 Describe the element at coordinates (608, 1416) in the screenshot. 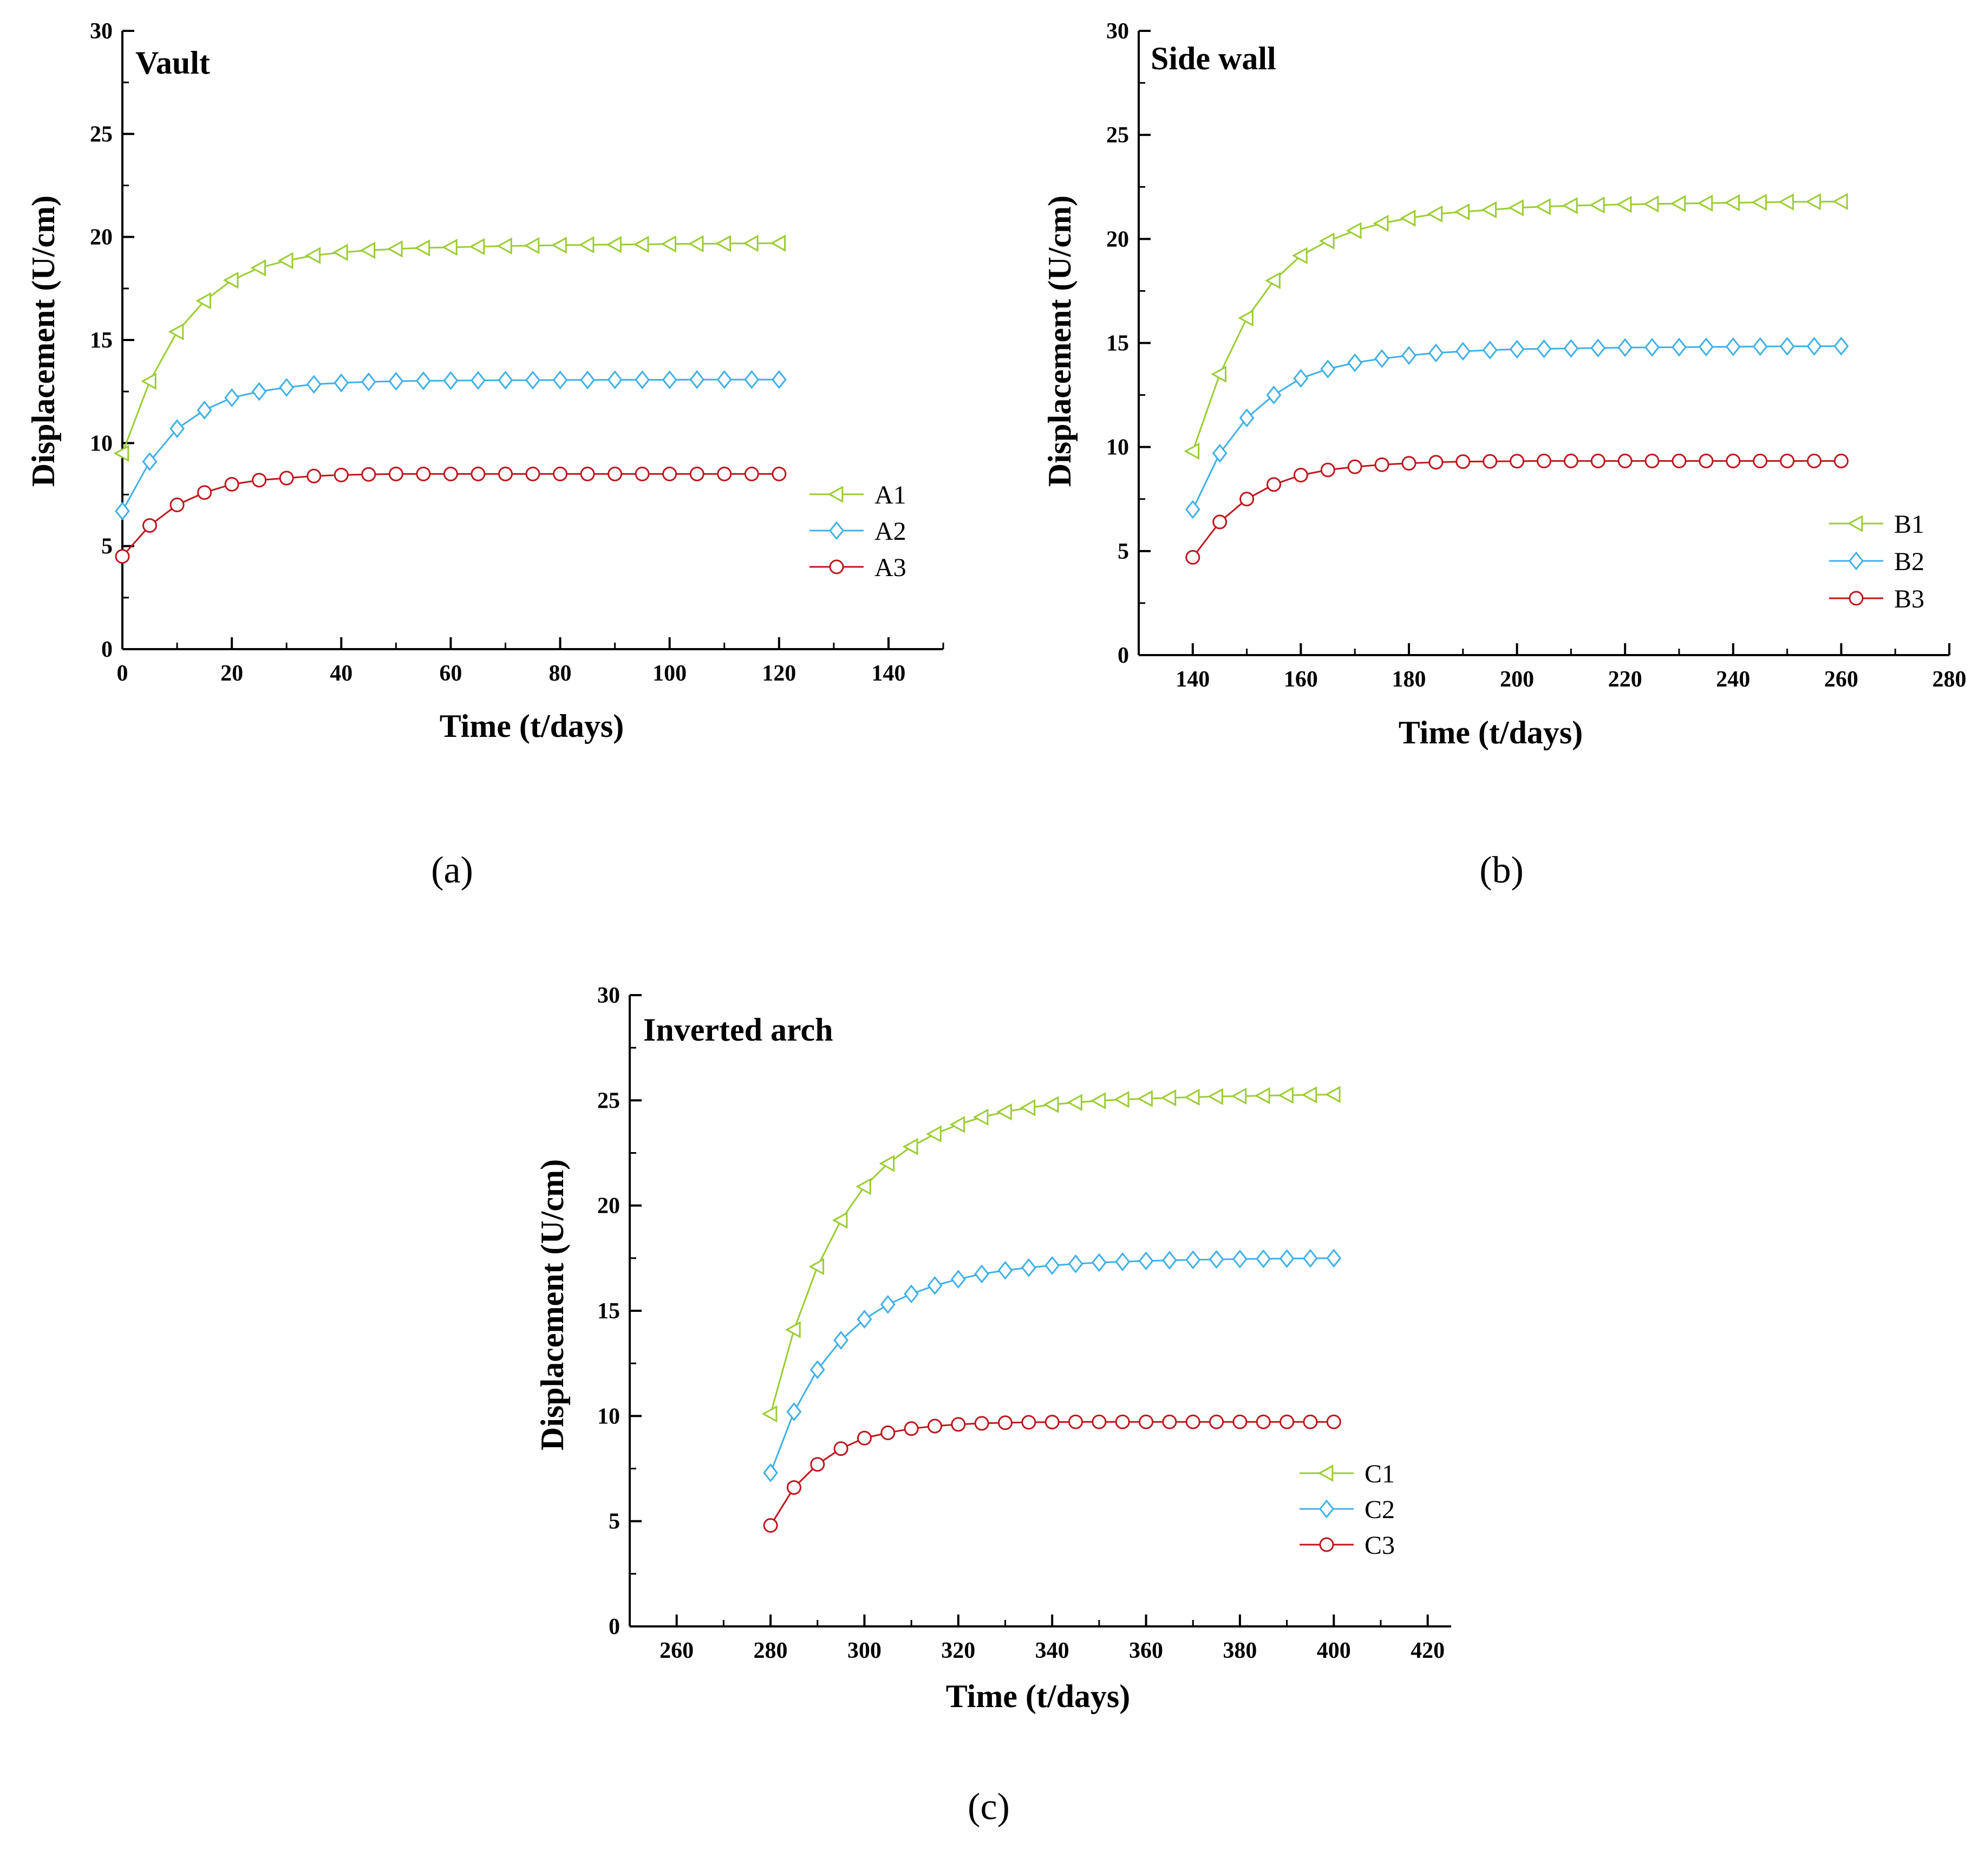

I see `panel-c-ytick-label: 10` at that location.